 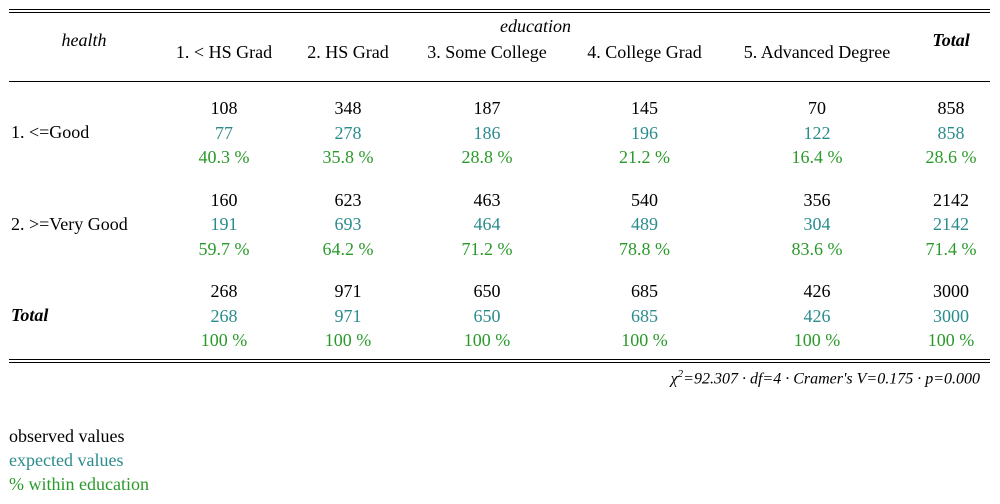 I want to click on percent-value: 28.8 %, so click(x=487, y=157).